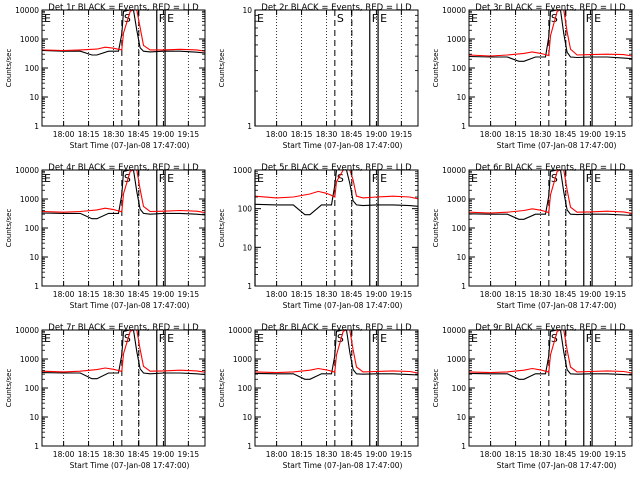 This screenshot has width=640, height=480. Describe the element at coordinates (123, 168) in the screenshot. I see `panel-title: Det 4r BLACK = Events, RED = LLD` at that location.